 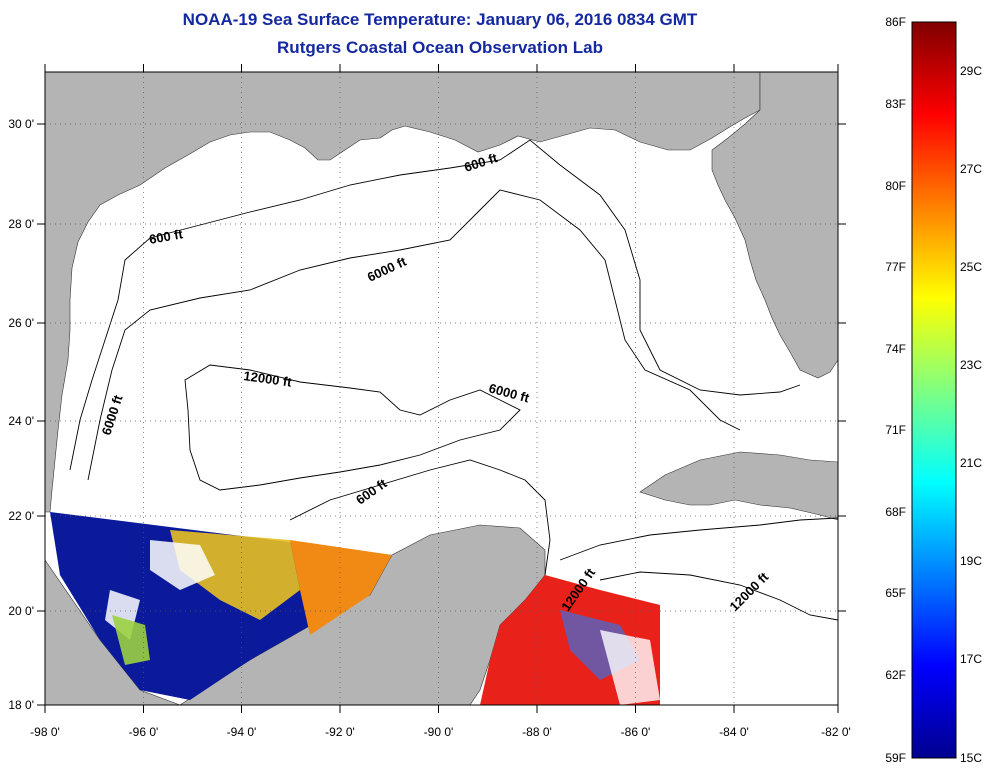 I want to click on contour-label: 600 ft, so click(x=166, y=236).